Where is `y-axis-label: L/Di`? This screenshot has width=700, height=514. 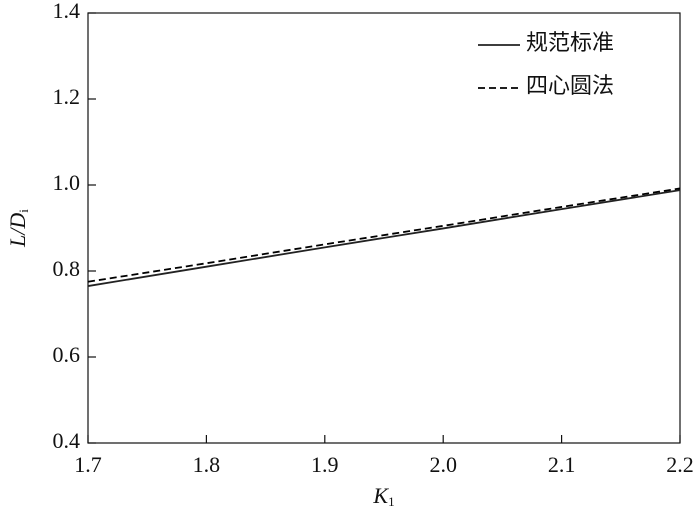 y-axis-label: L/Di is located at coordinates (18, 228).